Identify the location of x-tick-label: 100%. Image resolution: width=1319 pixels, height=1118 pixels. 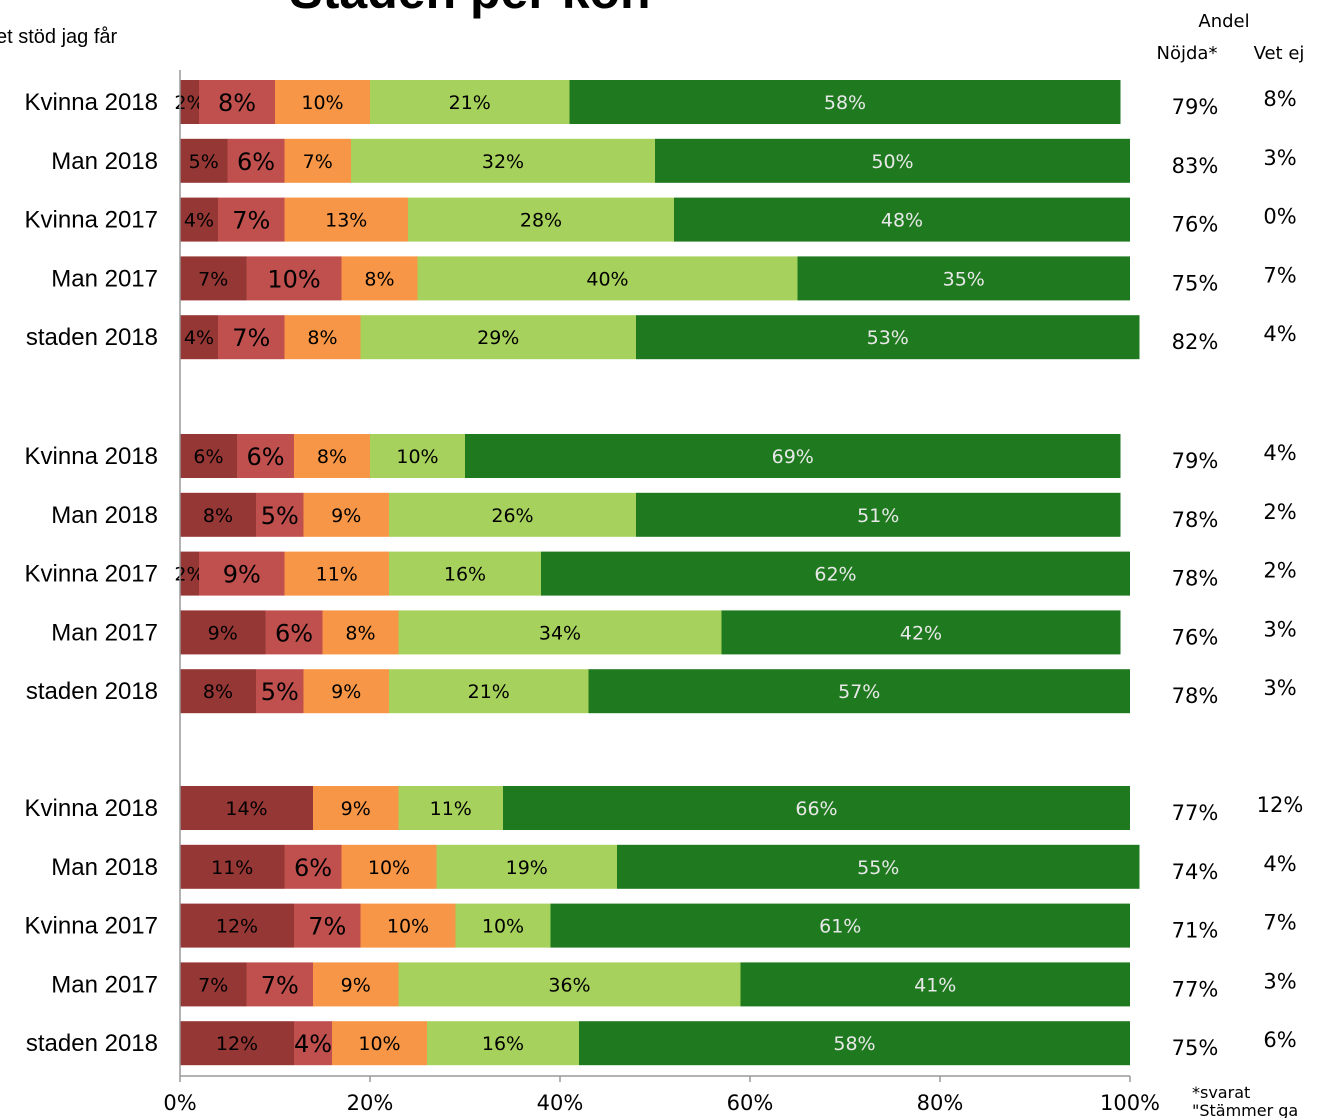
(1130, 1103).